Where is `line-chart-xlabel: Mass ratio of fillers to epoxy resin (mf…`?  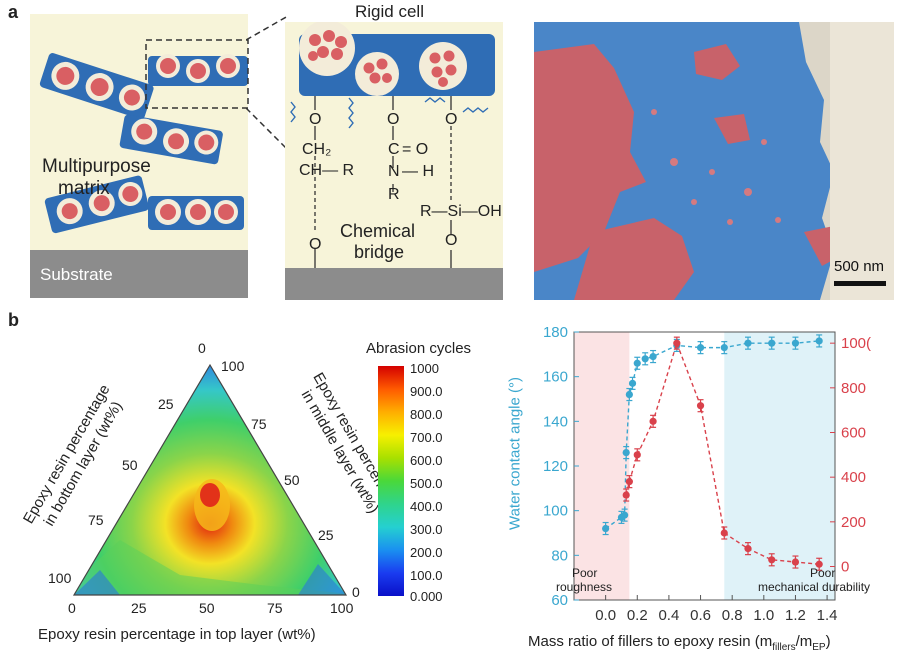 line-chart-xlabel: Mass ratio of fillers to epoxy resin (mf… is located at coordinates (679, 643).